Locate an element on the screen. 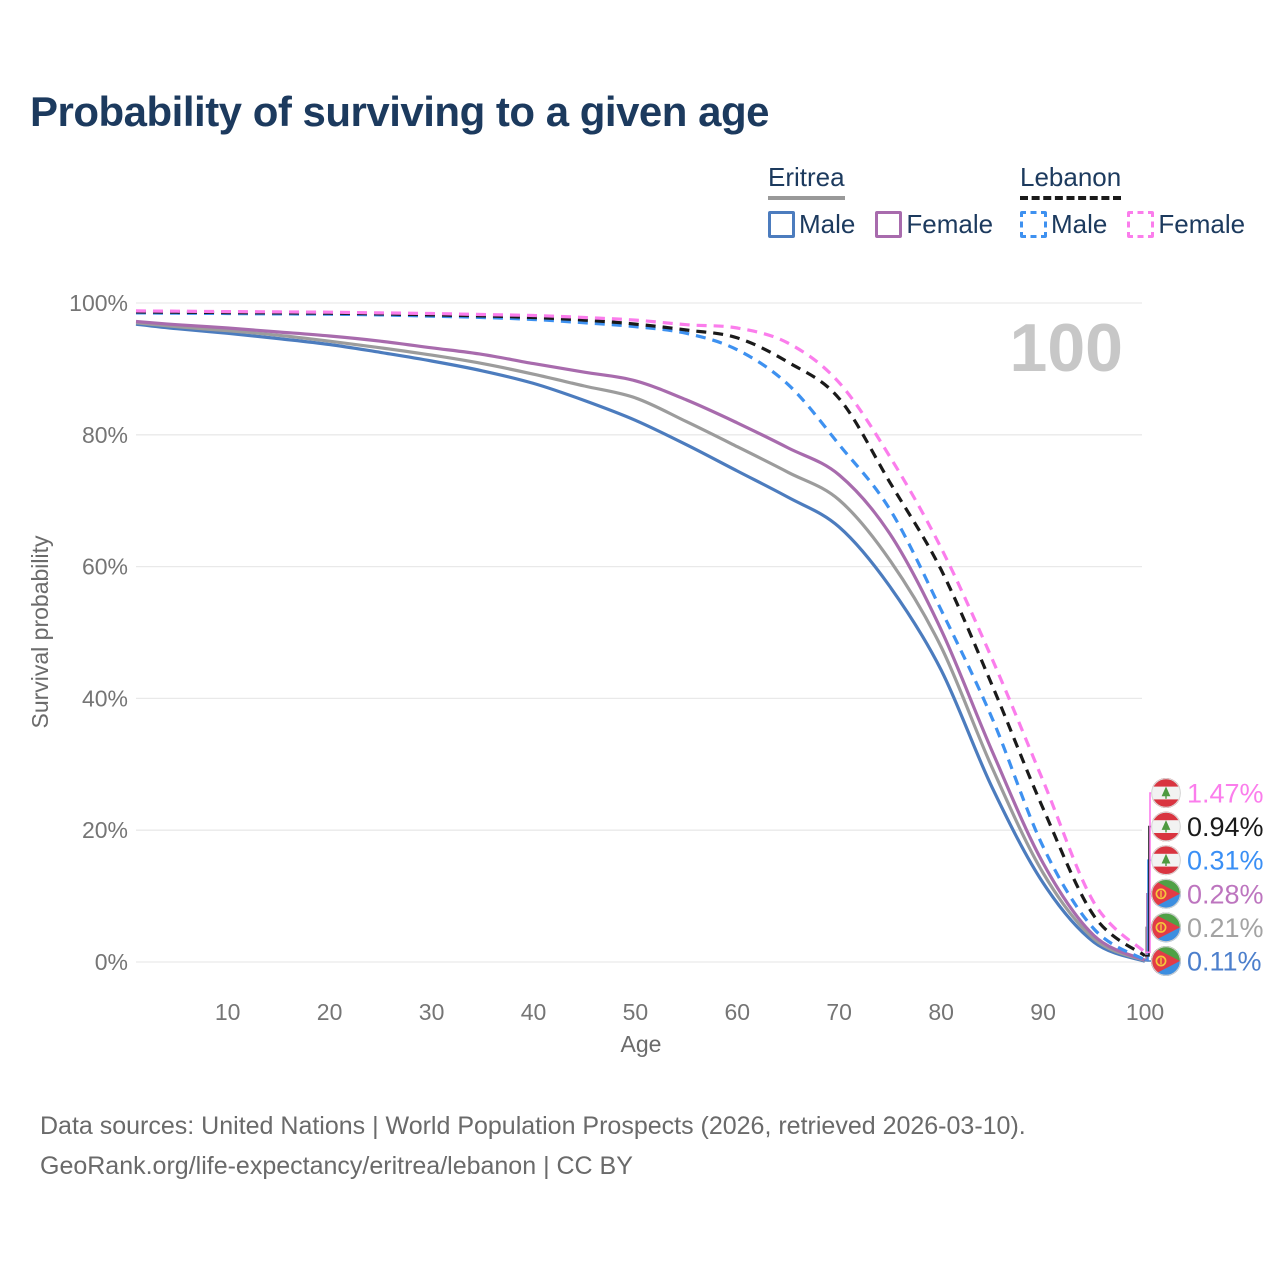  legend-item-lebanon-female: Female is located at coordinates (1186, 224).